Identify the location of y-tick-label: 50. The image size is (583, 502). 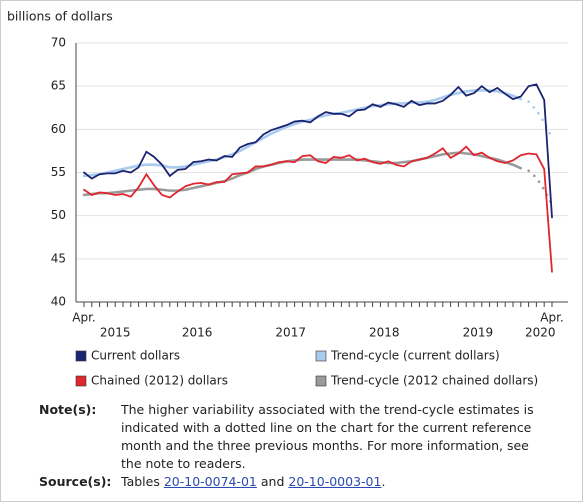
(58, 215).